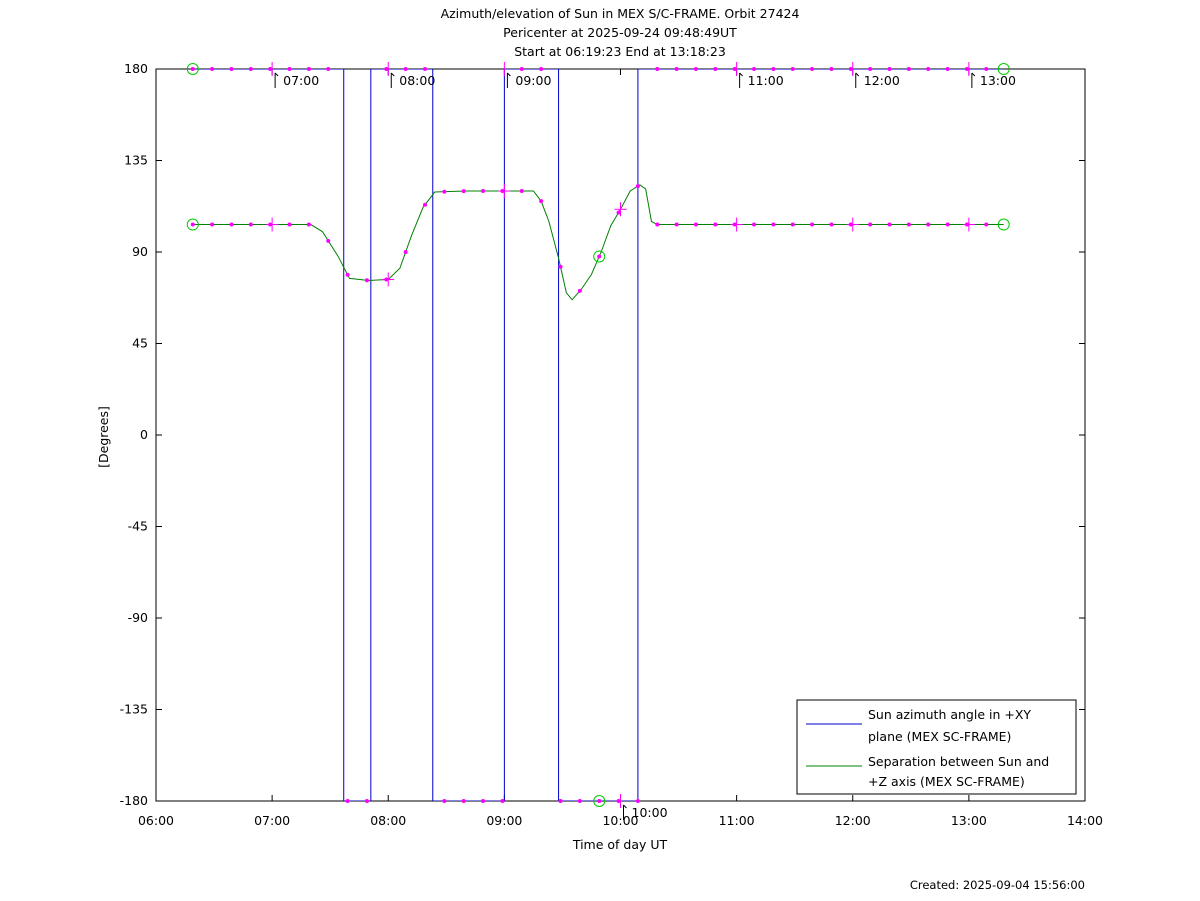 Image resolution: width=1200 pixels, height=901 pixels. What do you see at coordinates (533, 80) in the screenshot?
I see `hour-label-2: 09:00` at bounding box center [533, 80].